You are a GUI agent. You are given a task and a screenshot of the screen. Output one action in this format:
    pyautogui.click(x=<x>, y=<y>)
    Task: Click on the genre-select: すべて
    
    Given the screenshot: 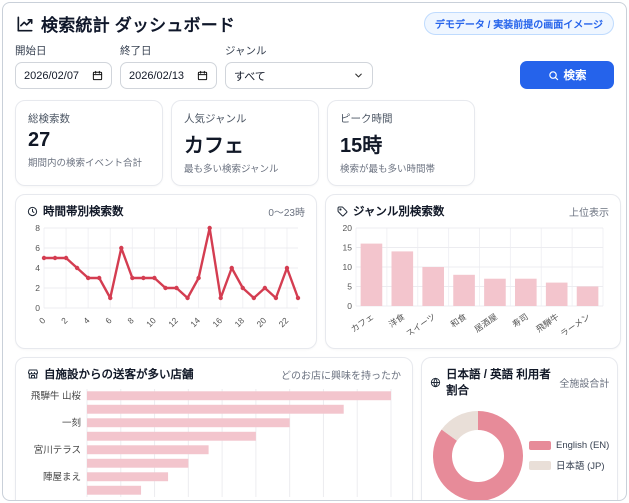 What is the action you would take?
    pyautogui.click(x=299, y=75)
    